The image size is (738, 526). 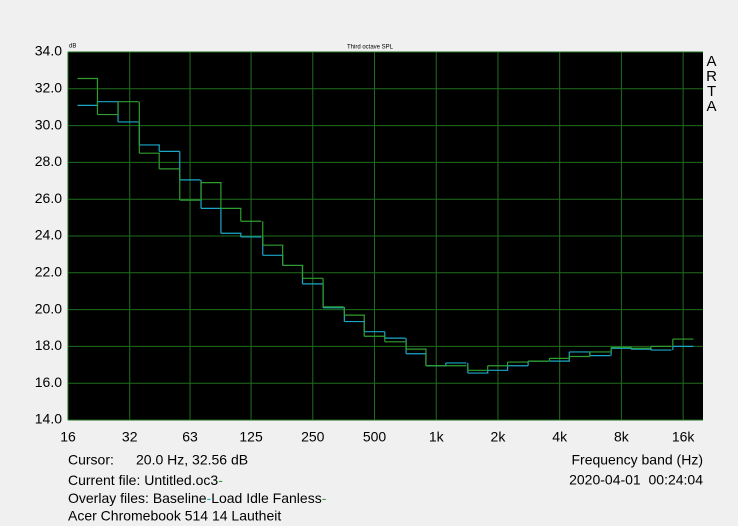 What do you see at coordinates (48, 235) in the screenshot?
I see `y-tick-label: 24.0` at bounding box center [48, 235].